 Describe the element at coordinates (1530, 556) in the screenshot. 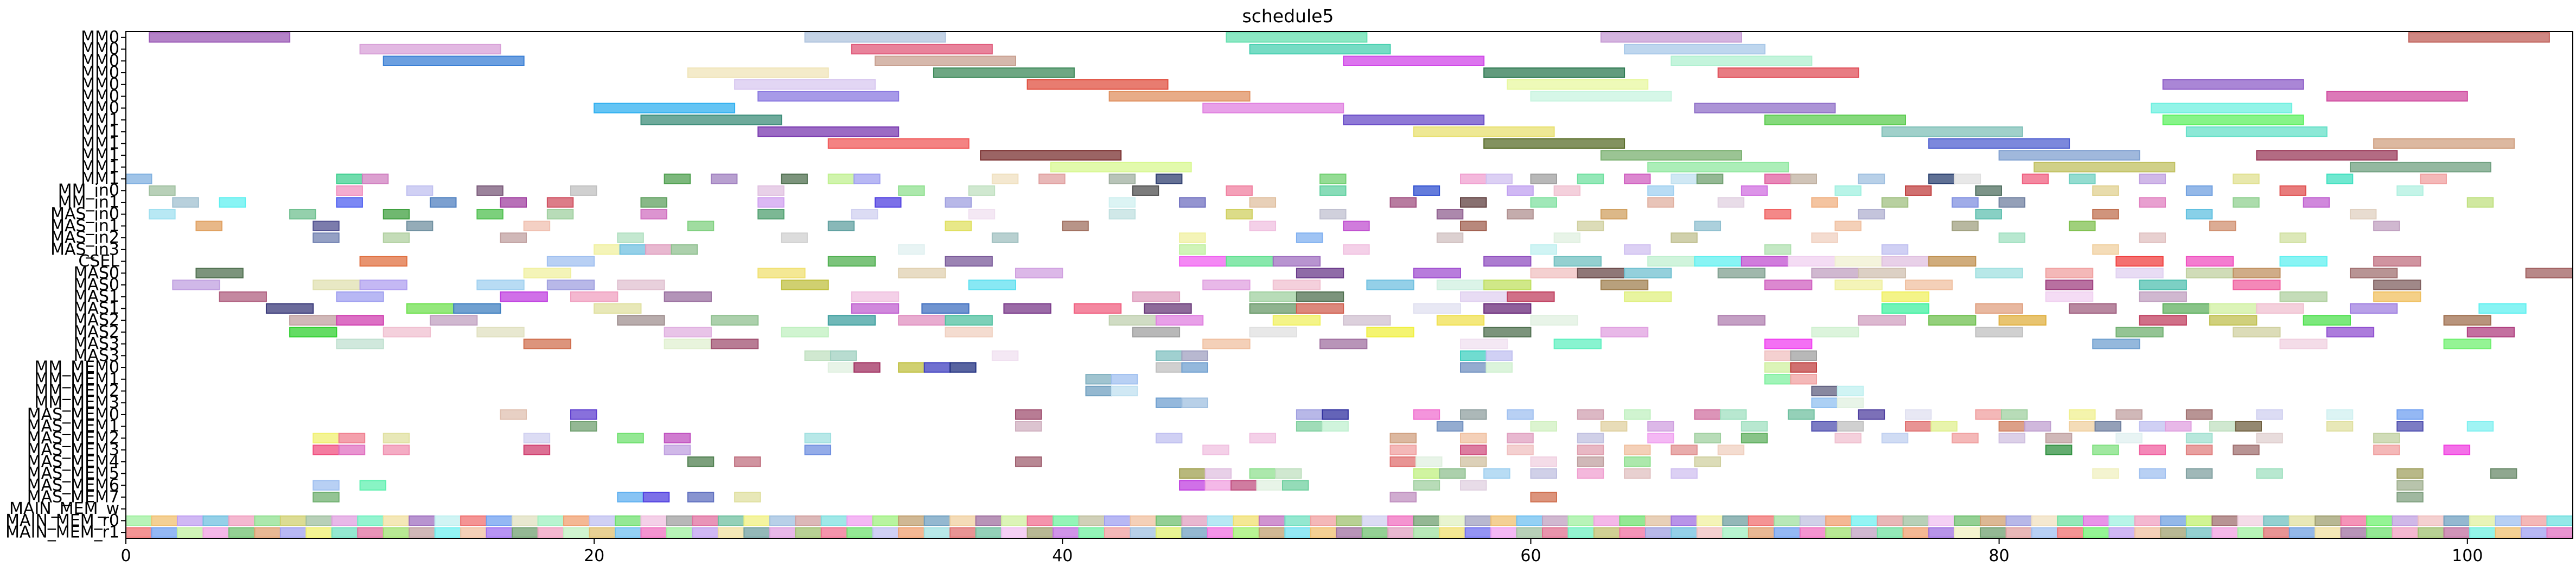

I see `x-tick-label: 60` at that location.